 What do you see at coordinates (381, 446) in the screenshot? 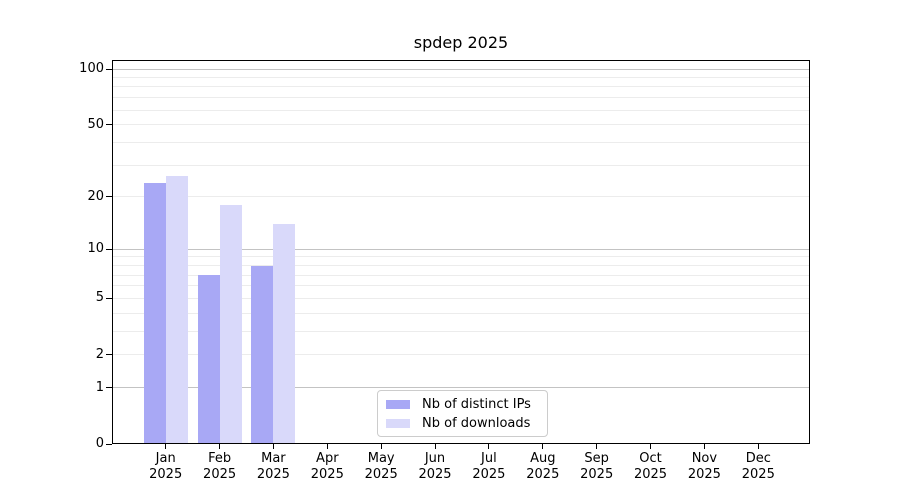
I see `x-tick-mark-may` at bounding box center [381, 446].